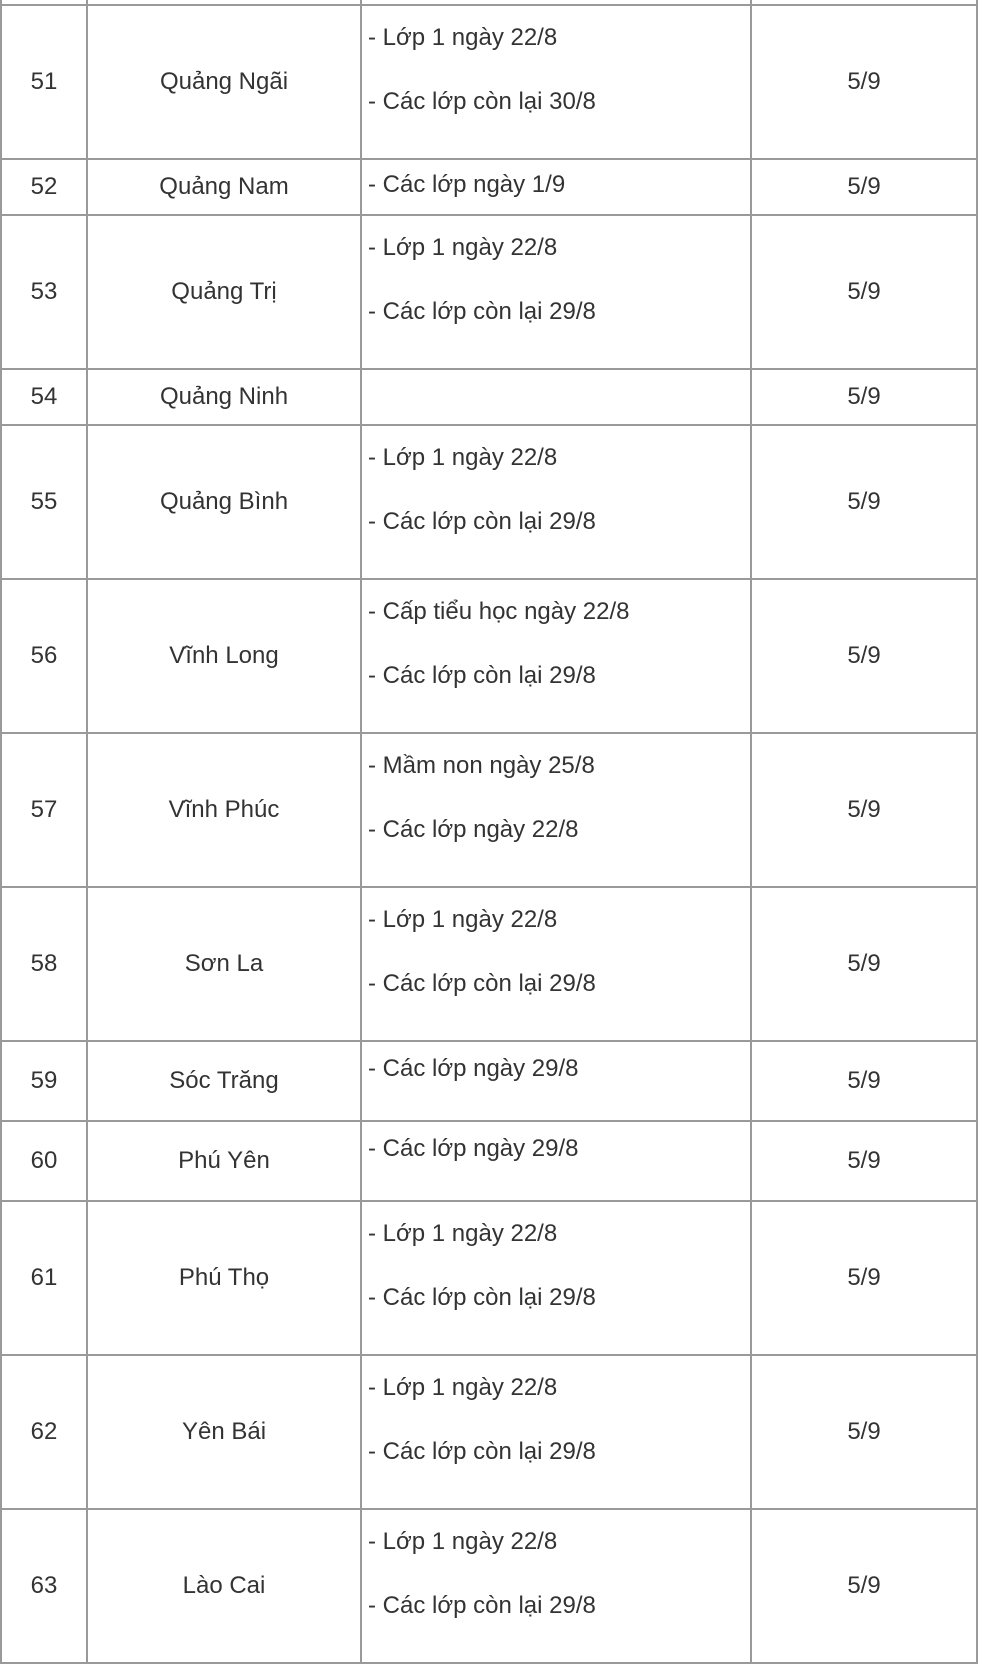 The image size is (982, 1664). What do you see at coordinates (556, 810) in the screenshot?
I see `student-return-date-cell: - Mầm non ngày 25/8 - Các lớp ngày 22/8` at bounding box center [556, 810].